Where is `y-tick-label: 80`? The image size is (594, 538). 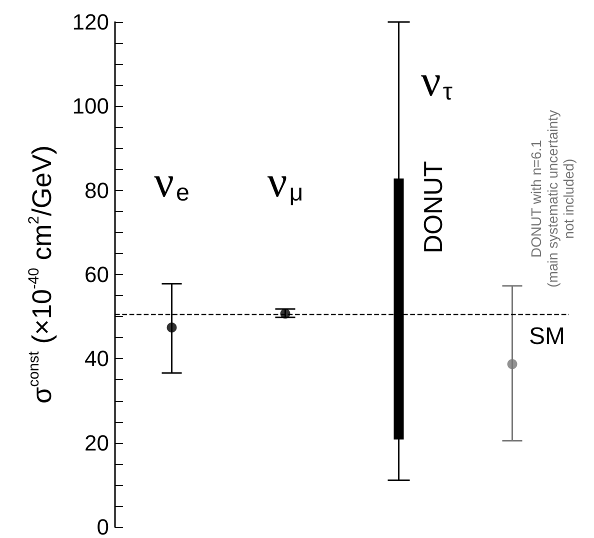
y-tick-label: 80 is located at coordinates (96, 190).